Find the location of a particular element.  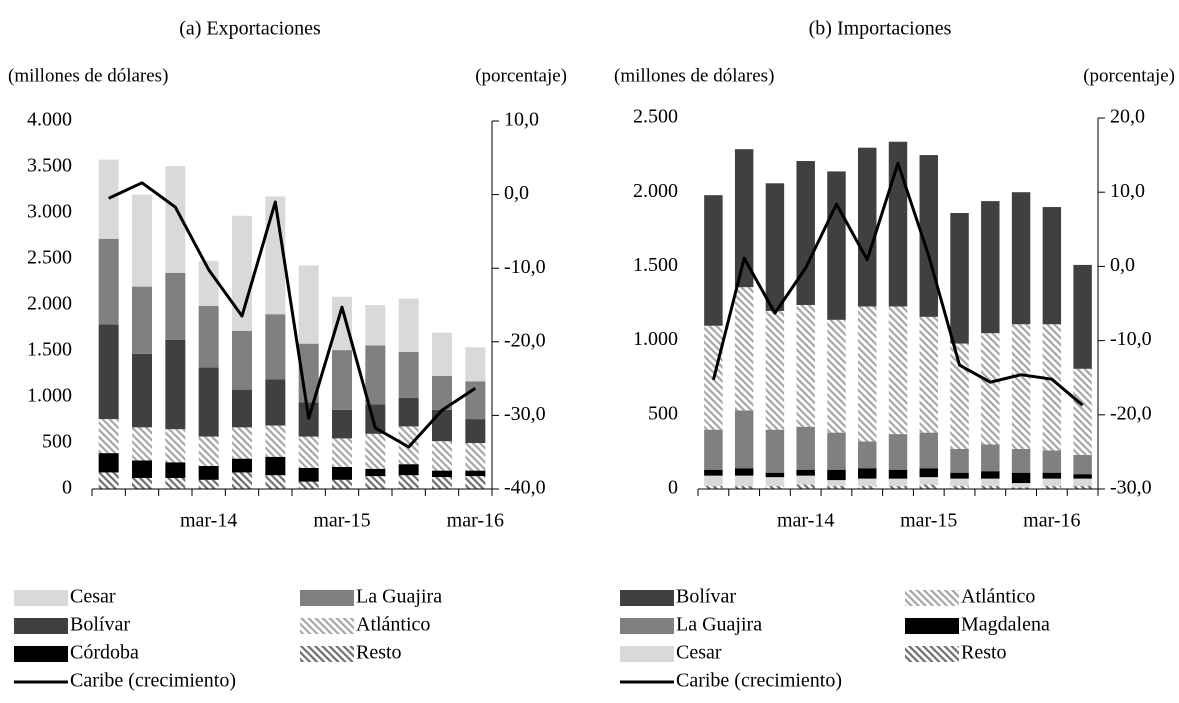

line-series is located at coordinates (292, 315).